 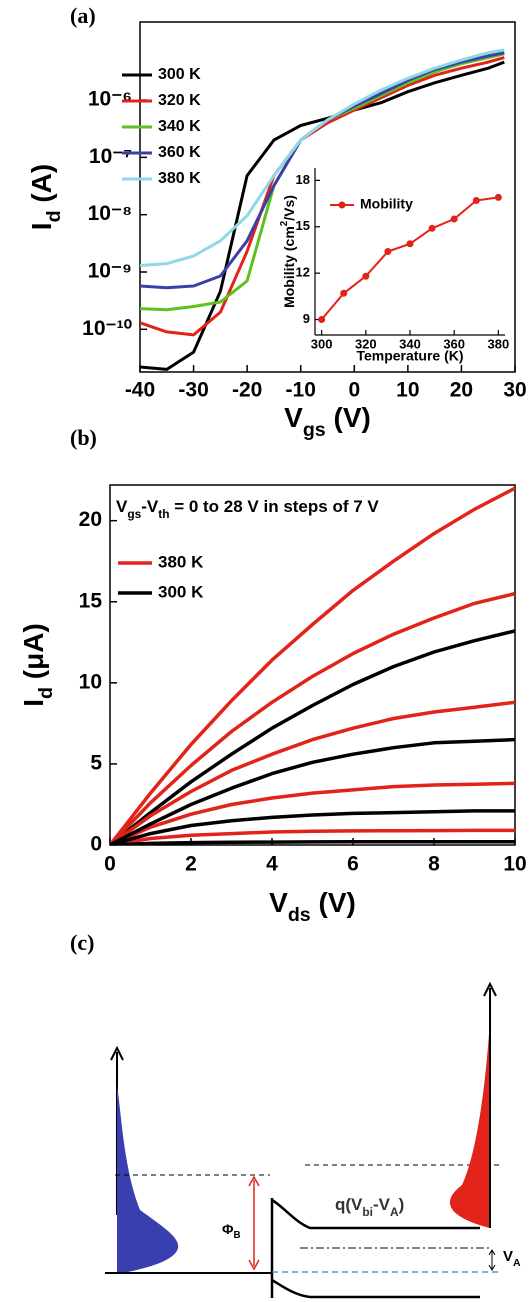 I want to click on applied-label: VA, so click(x=512, y=1258).